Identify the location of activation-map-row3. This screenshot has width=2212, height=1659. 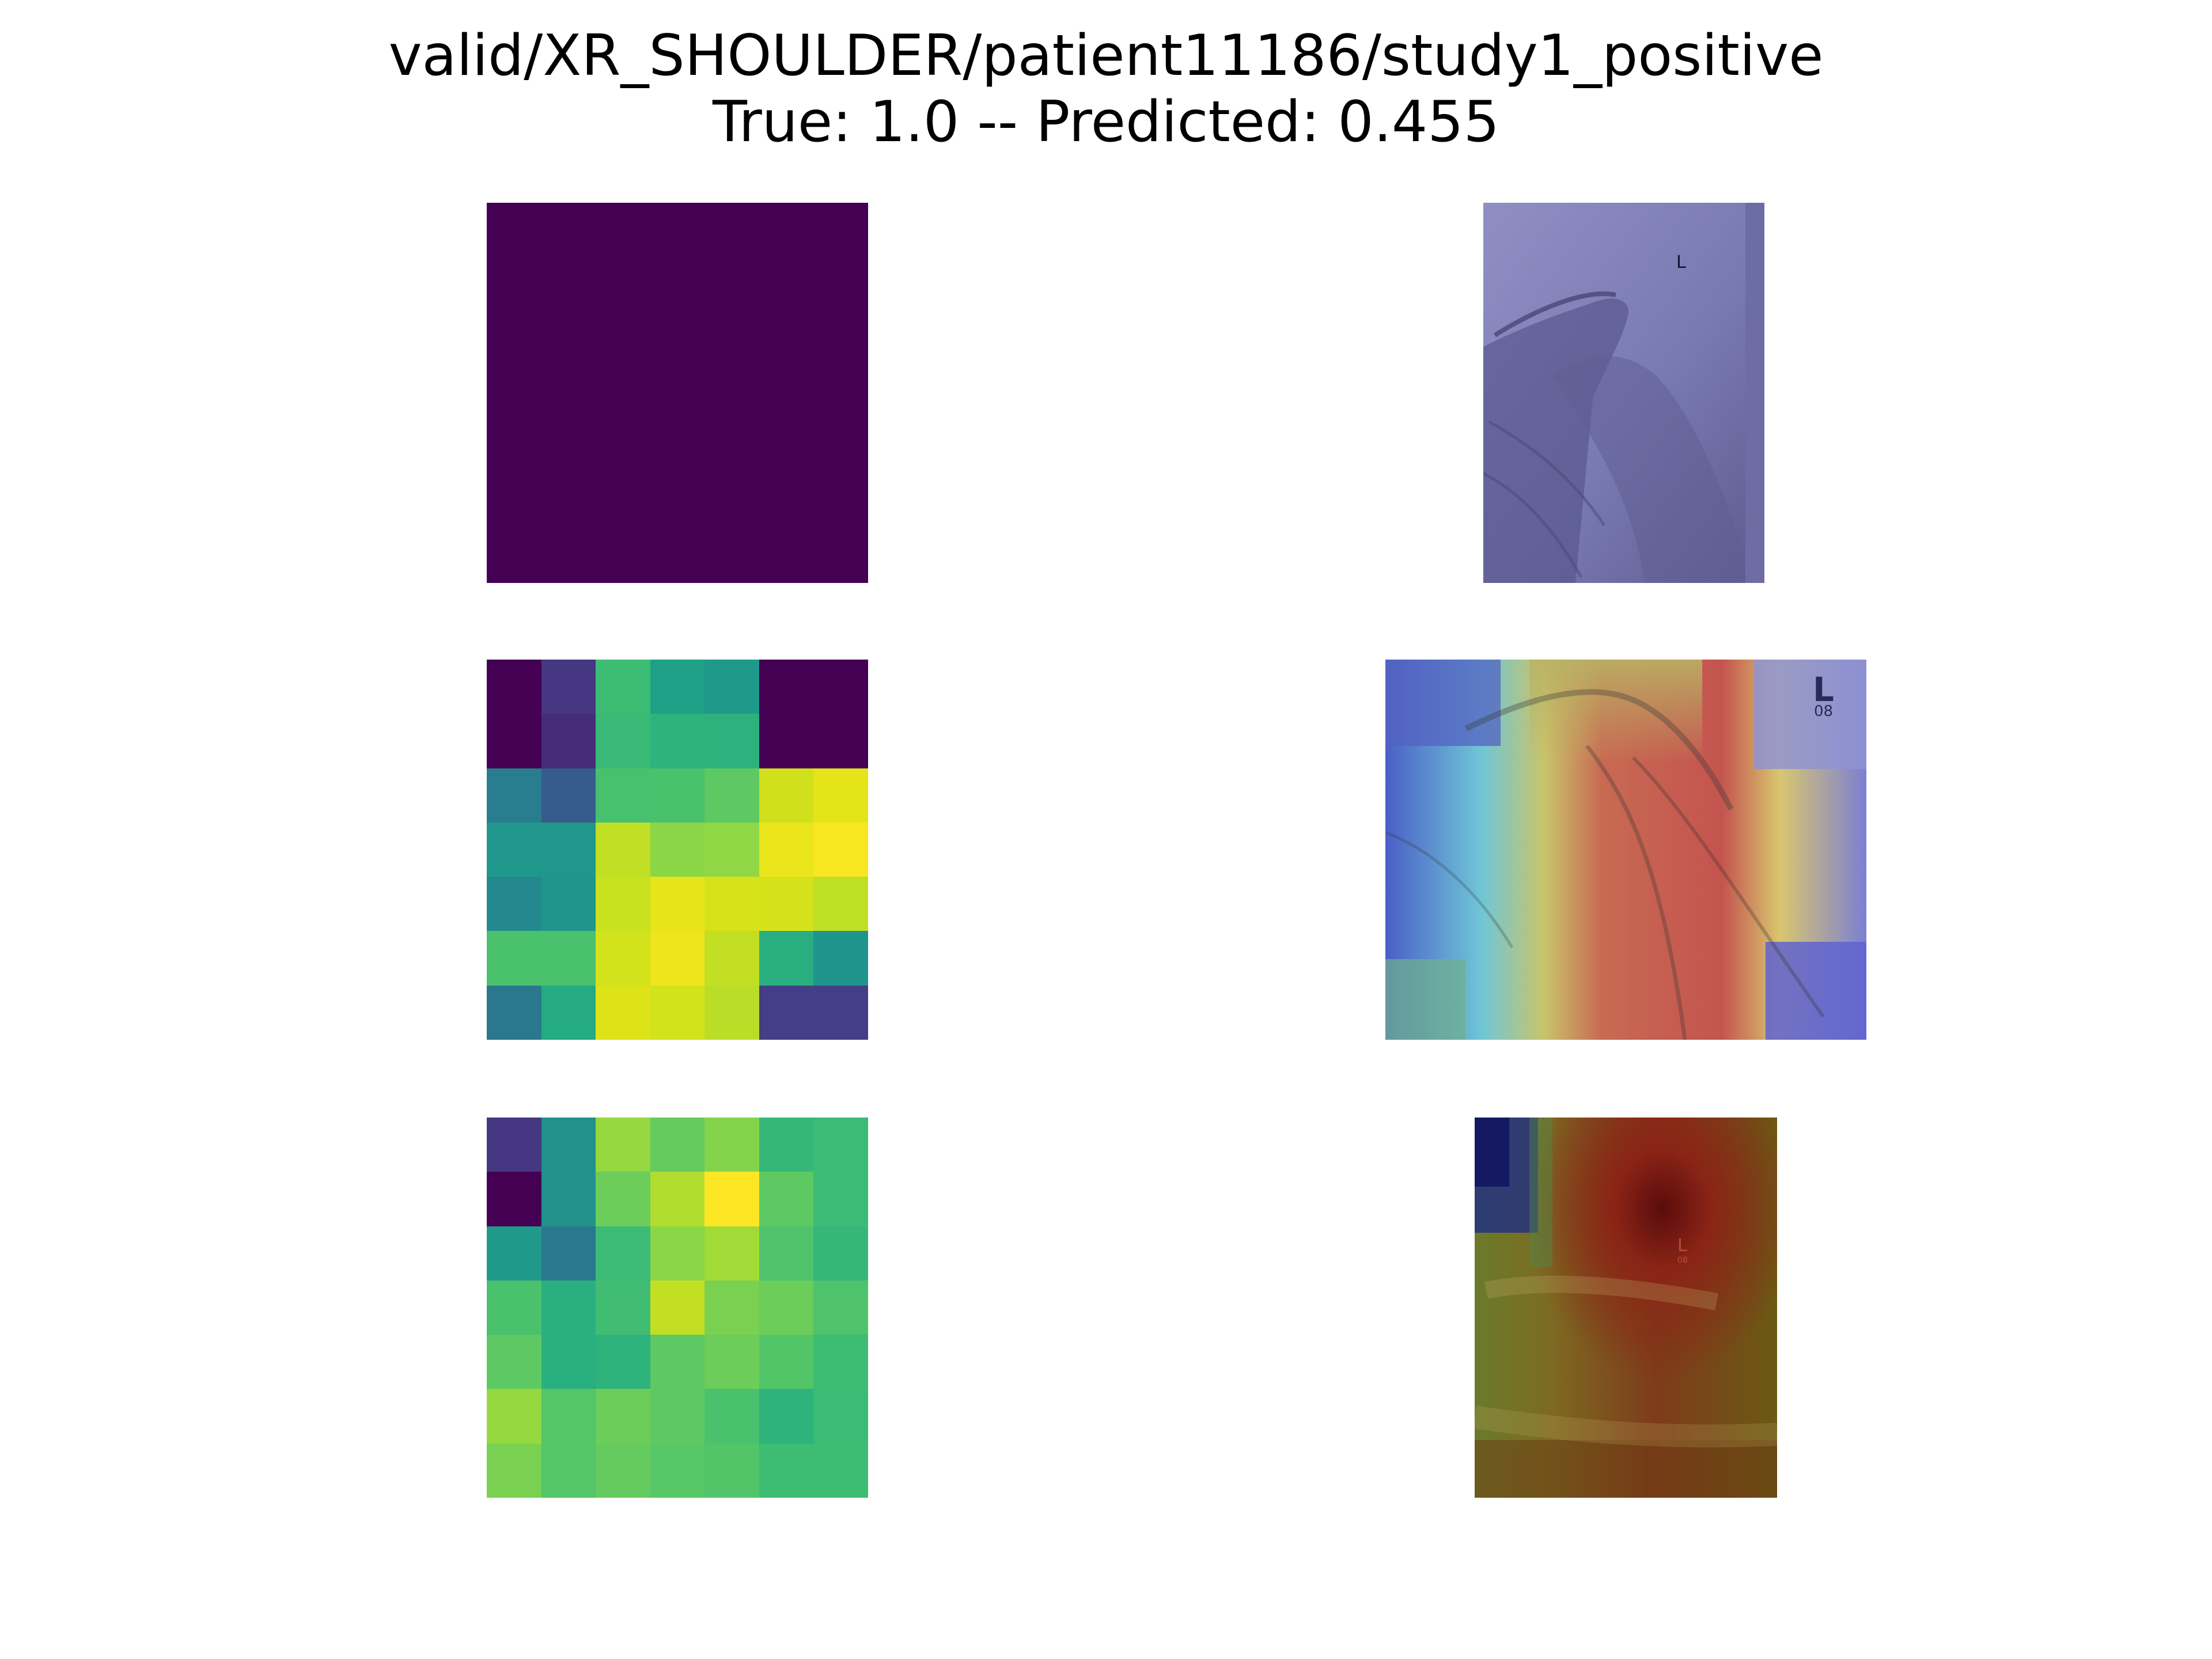
(677, 1308).